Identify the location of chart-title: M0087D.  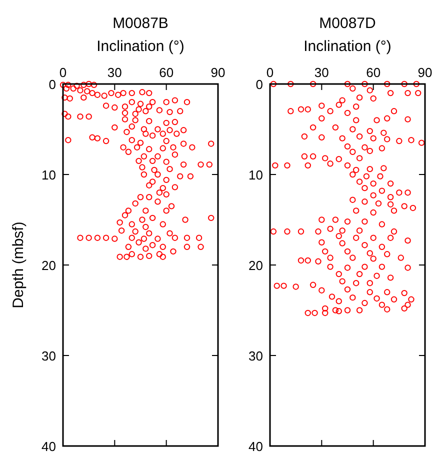
(347, 23).